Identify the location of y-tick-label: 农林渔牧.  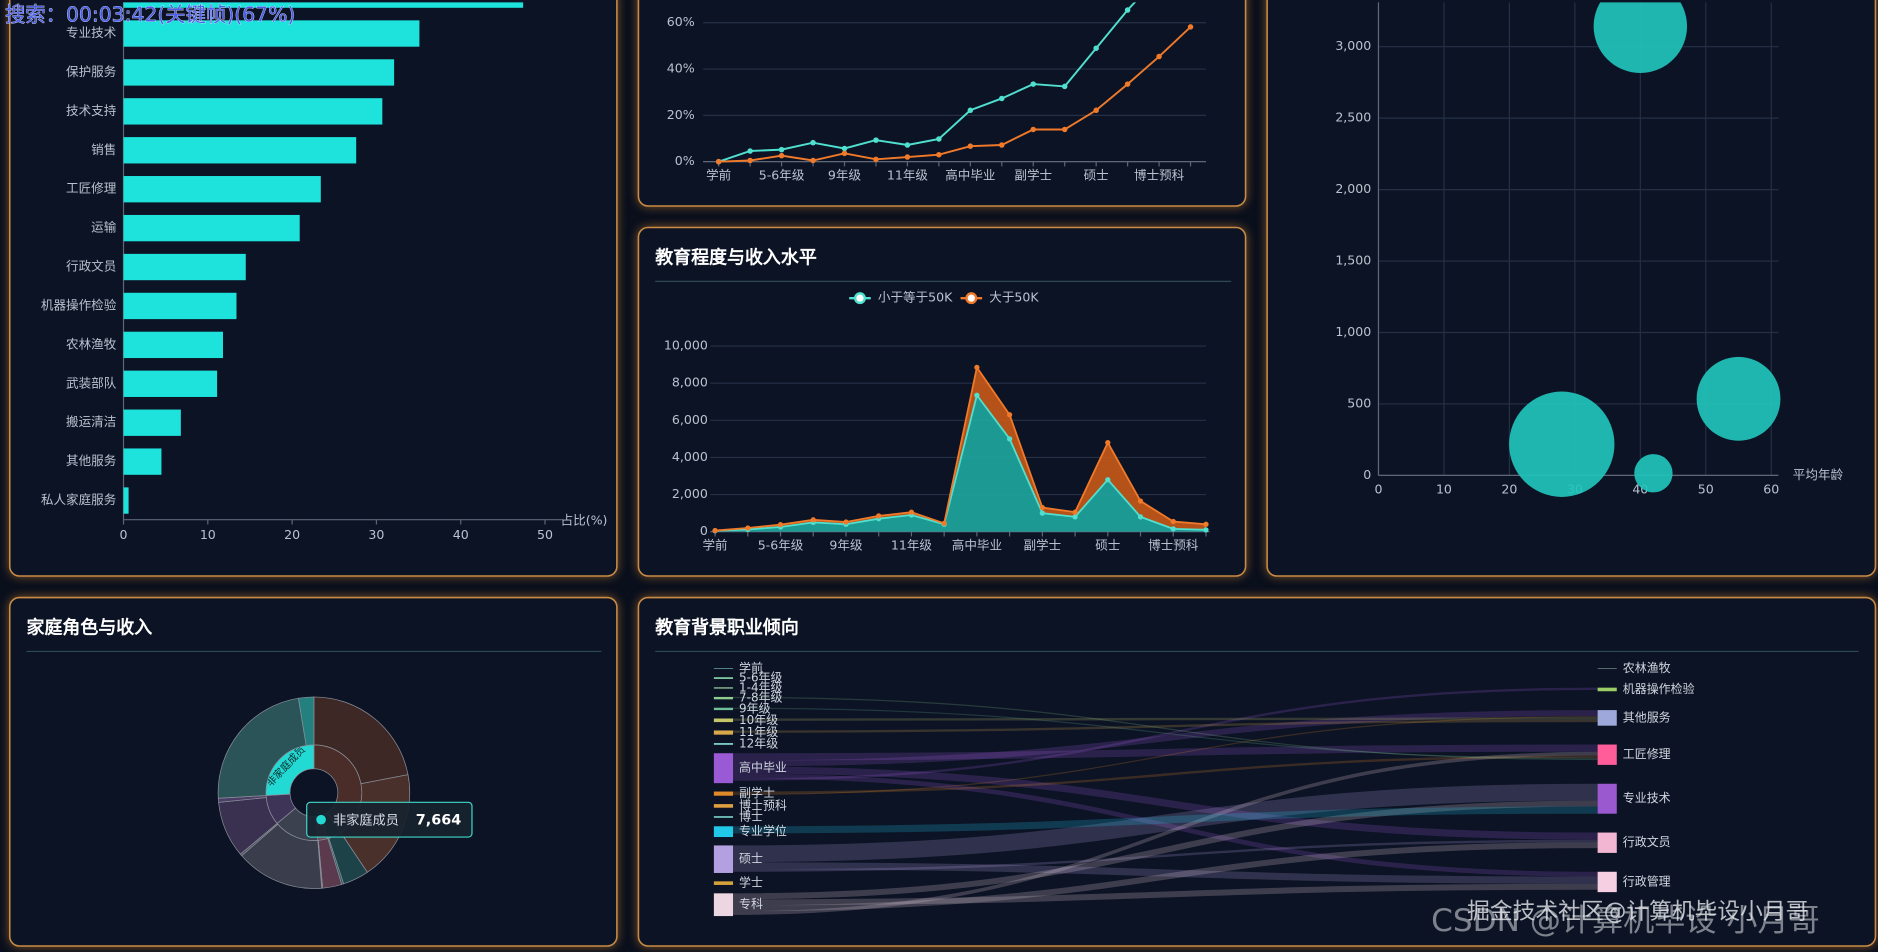
(91, 343).